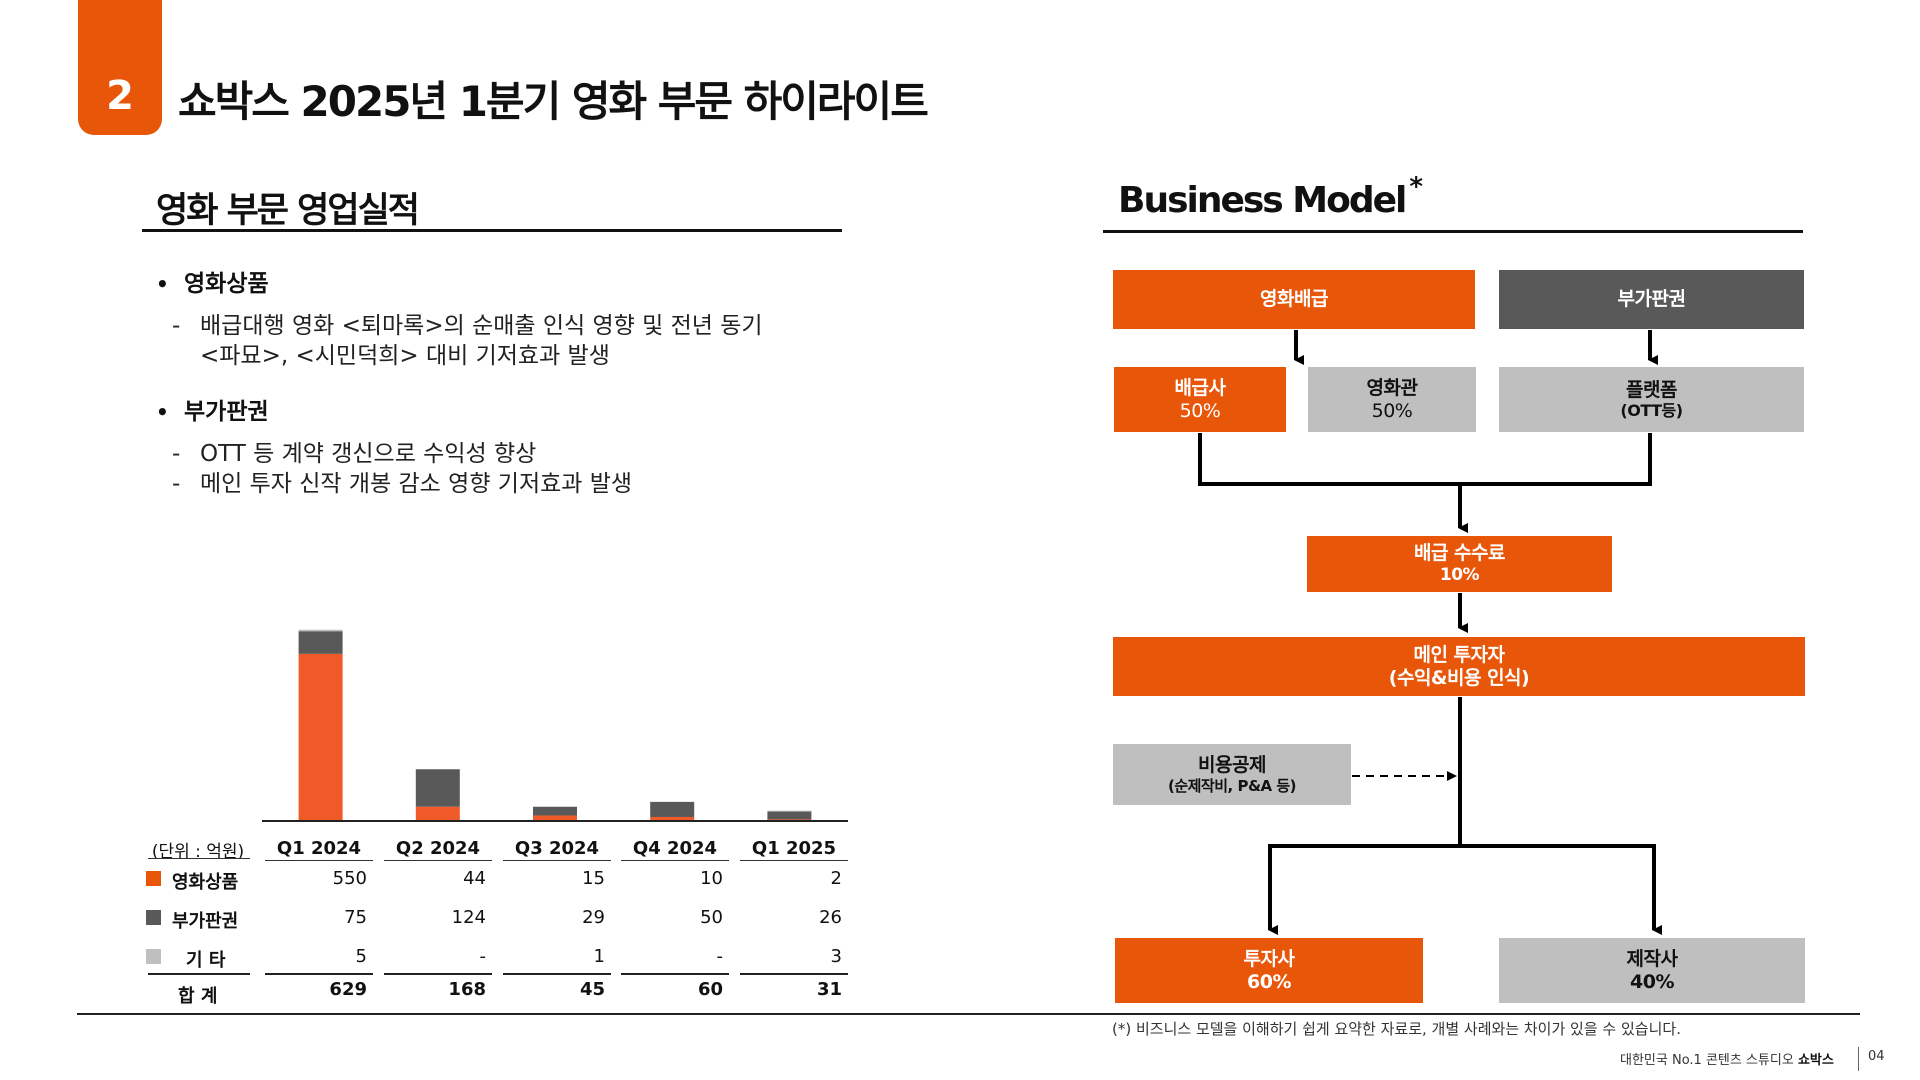 Image resolution: width=1920 pixels, height=1080 pixels. I want to click on column-header: Q1 2024, so click(319, 848).